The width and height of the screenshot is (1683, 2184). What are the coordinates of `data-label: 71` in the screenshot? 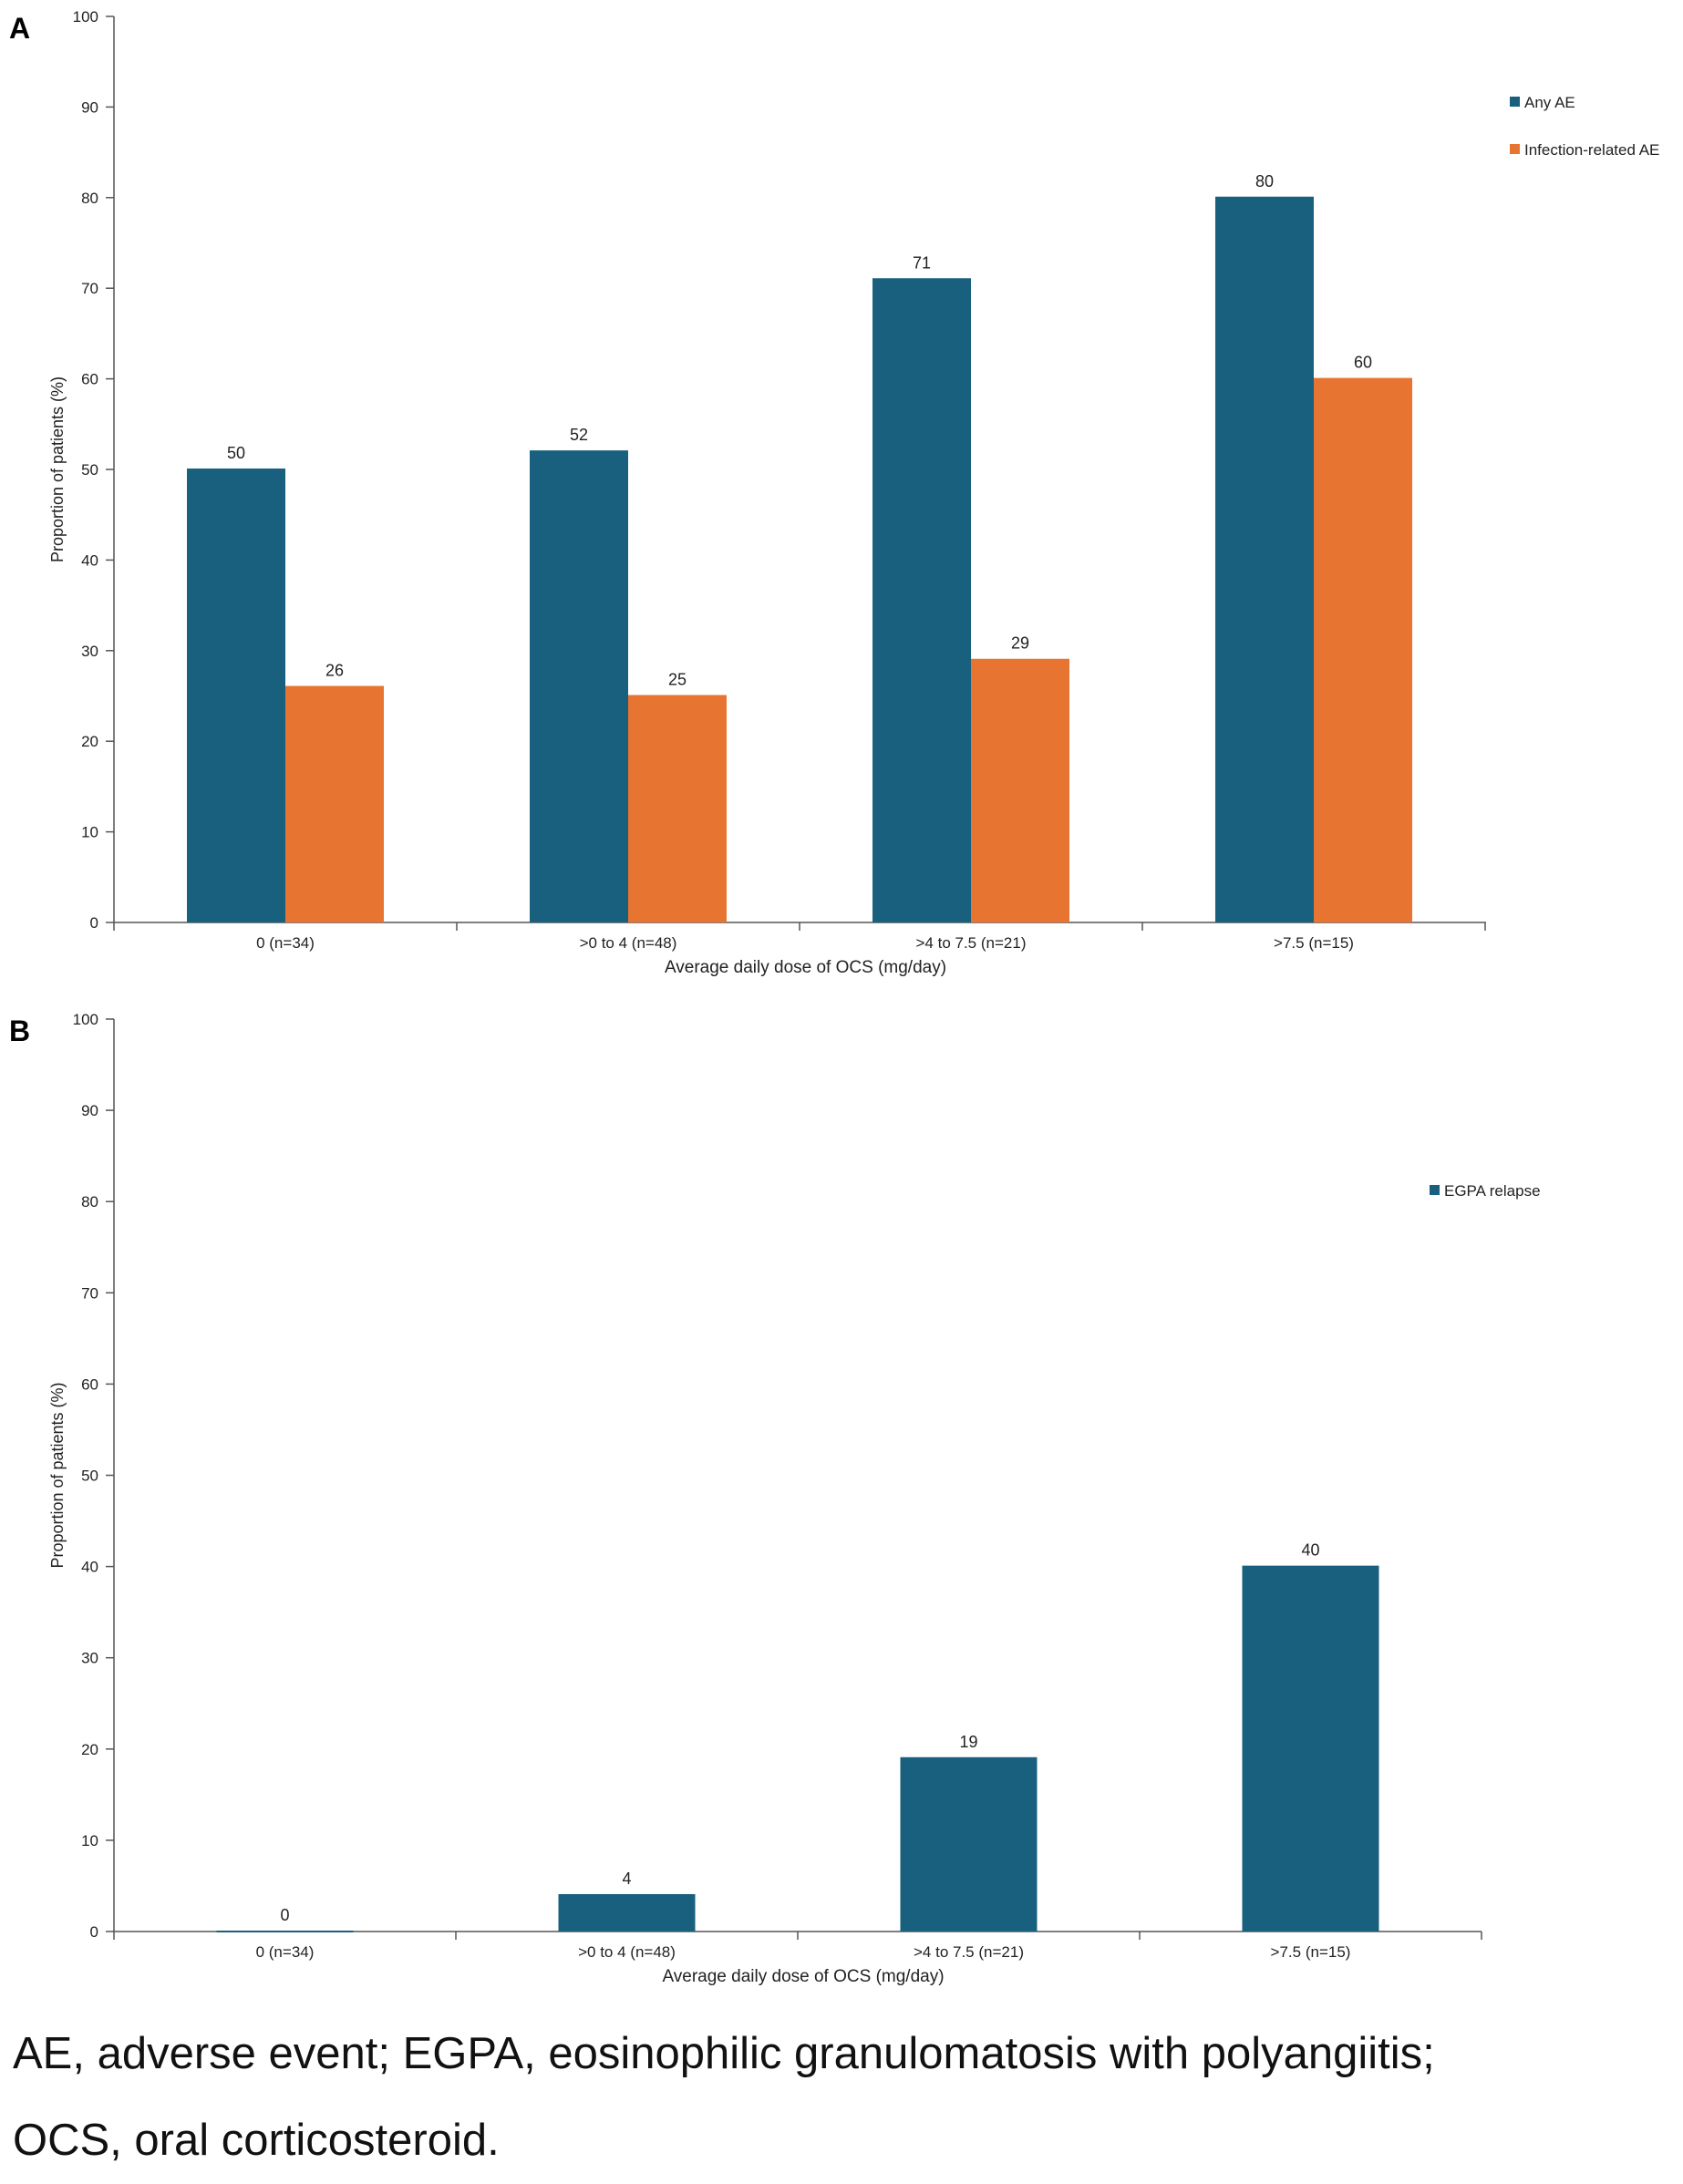 It's located at (922, 263).